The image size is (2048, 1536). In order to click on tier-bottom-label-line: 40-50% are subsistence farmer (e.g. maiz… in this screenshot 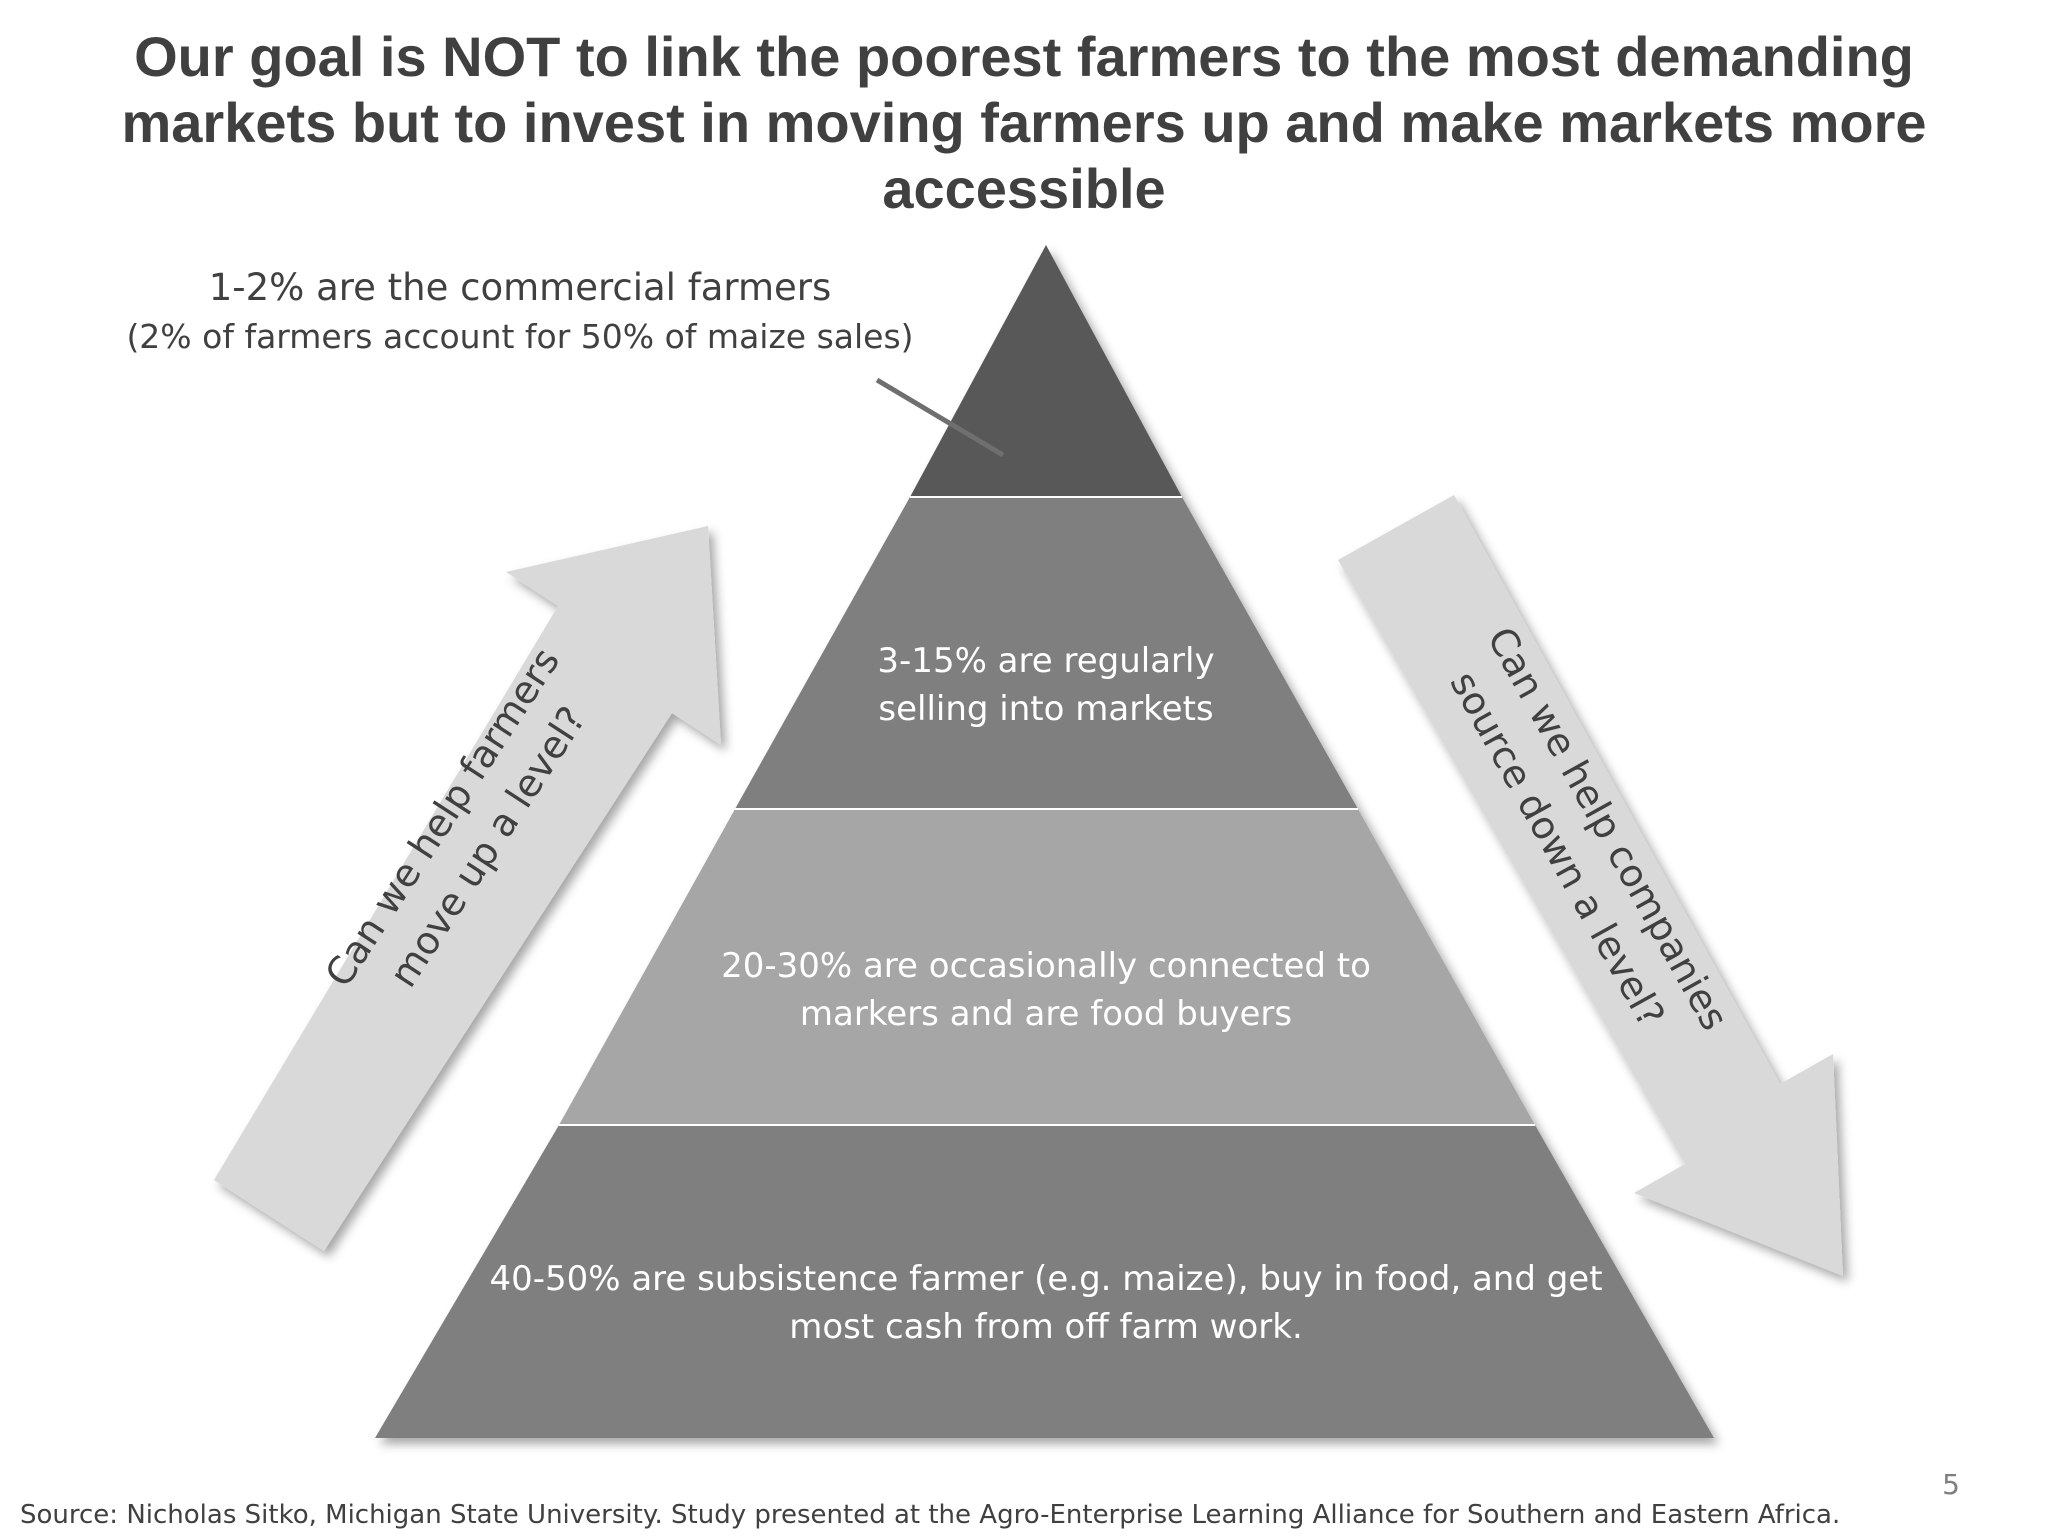, I will do `click(1046, 1279)`.